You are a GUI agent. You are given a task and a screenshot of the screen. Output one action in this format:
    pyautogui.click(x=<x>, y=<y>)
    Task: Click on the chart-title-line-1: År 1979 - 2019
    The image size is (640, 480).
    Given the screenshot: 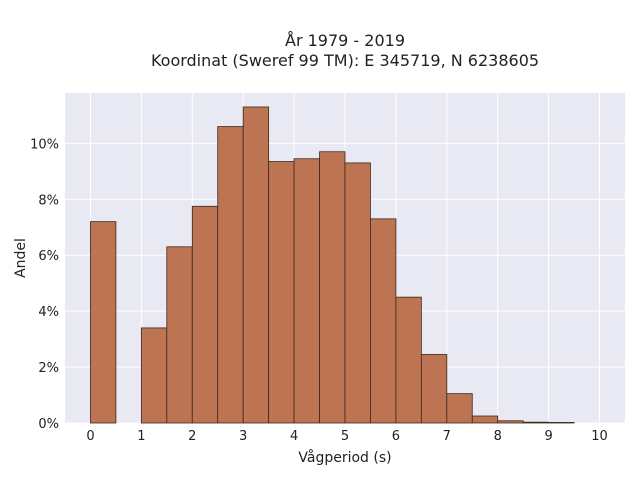 What is the action you would take?
    pyautogui.click(x=345, y=40)
    